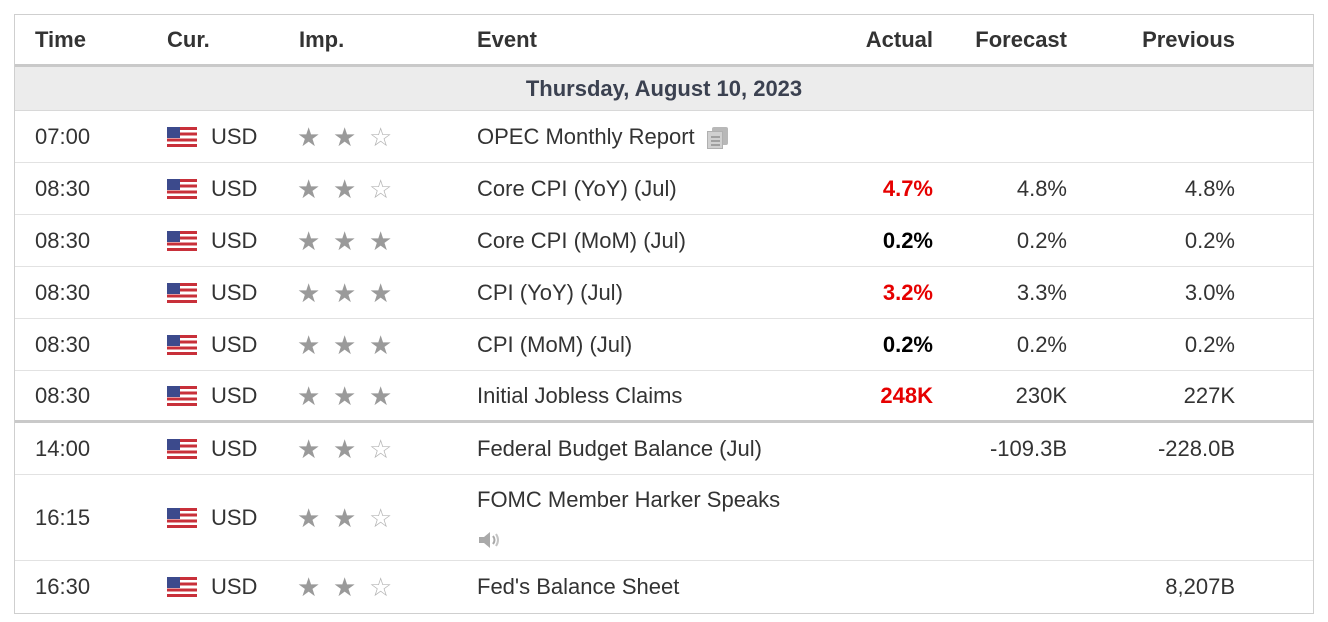 Image resolution: width=1328 pixels, height=622 pixels. What do you see at coordinates (63, 136) in the screenshot?
I see `event-time: 07:00` at bounding box center [63, 136].